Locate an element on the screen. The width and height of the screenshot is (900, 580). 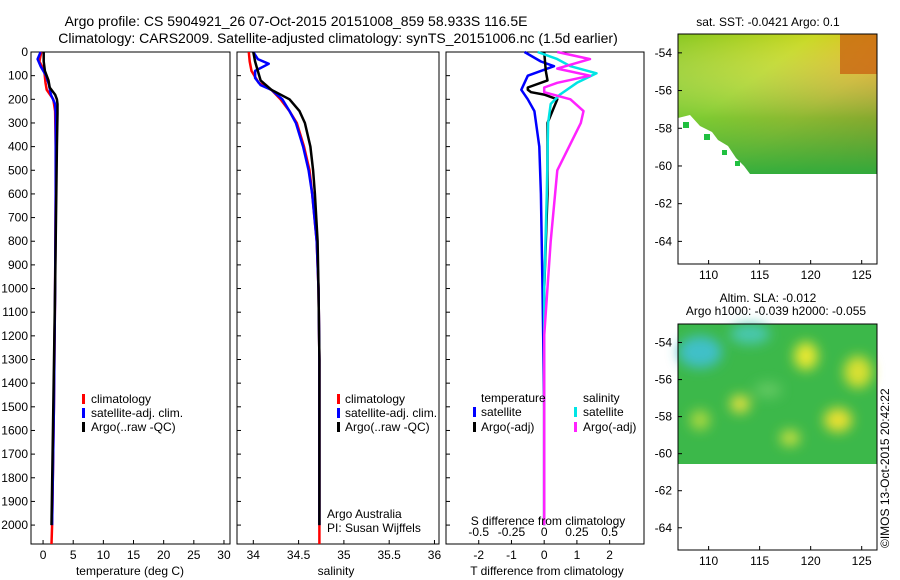
x-tick-label: 20 is located at coordinates (164, 555).